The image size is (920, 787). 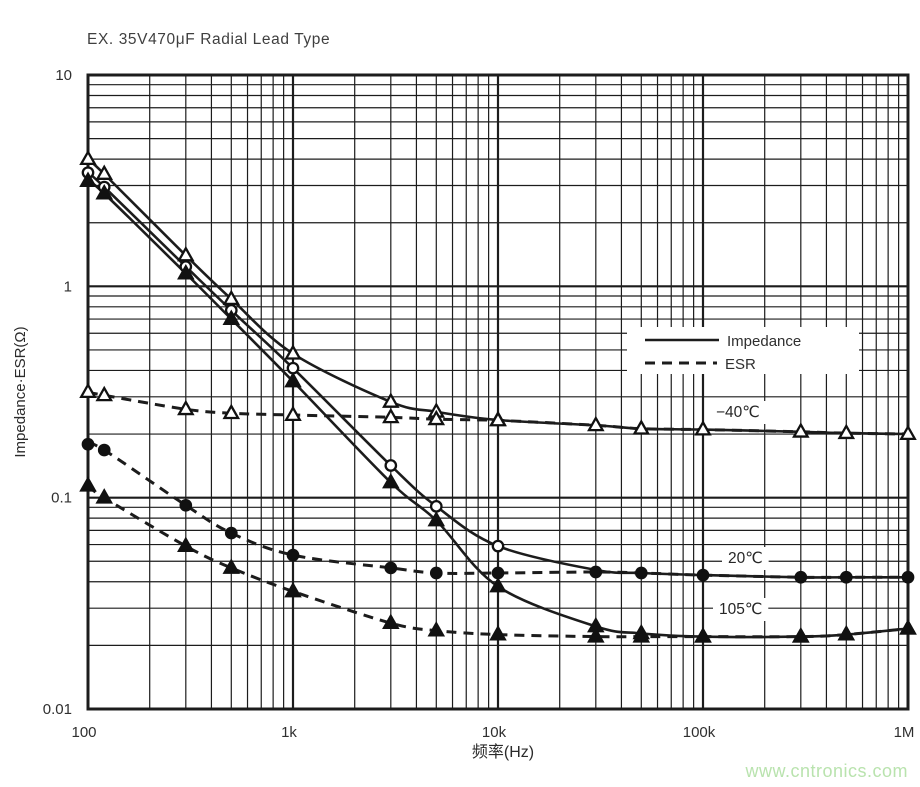 I want to click on legend: Impedance ESR, so click(x=743, y=350).